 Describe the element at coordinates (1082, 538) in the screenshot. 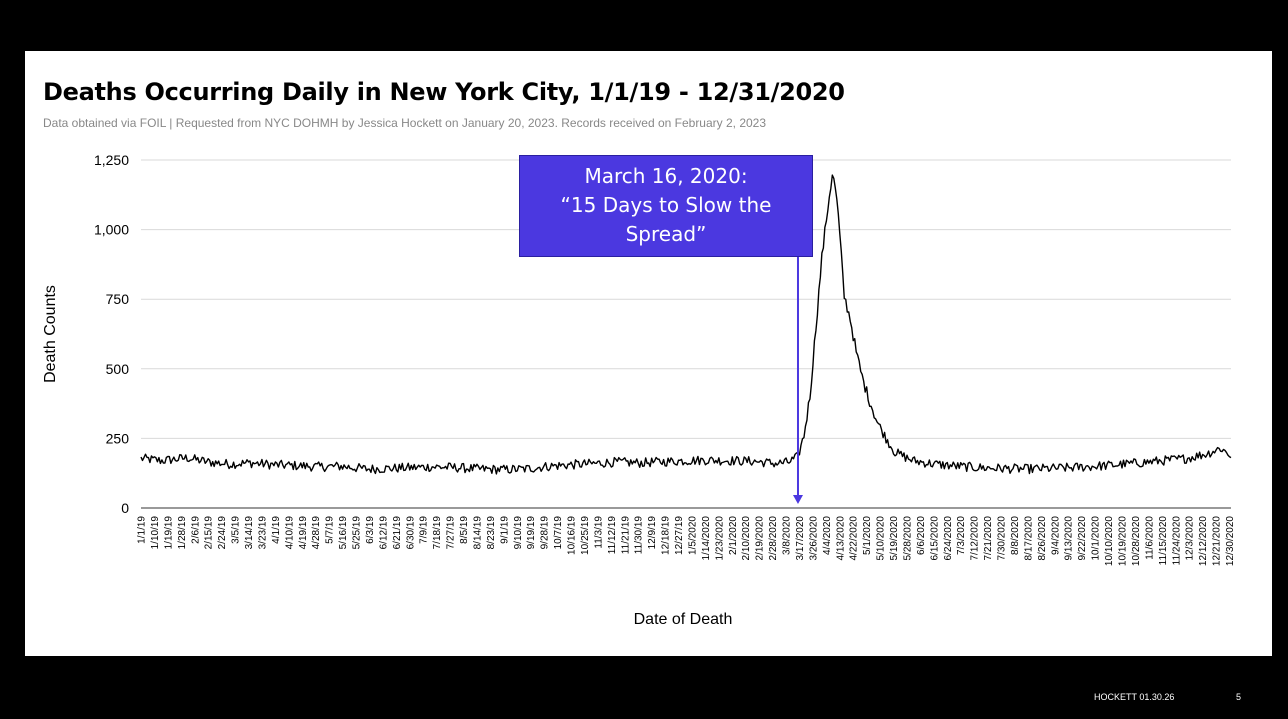

I see `x-tick-label: 9/22/2020` at that location.